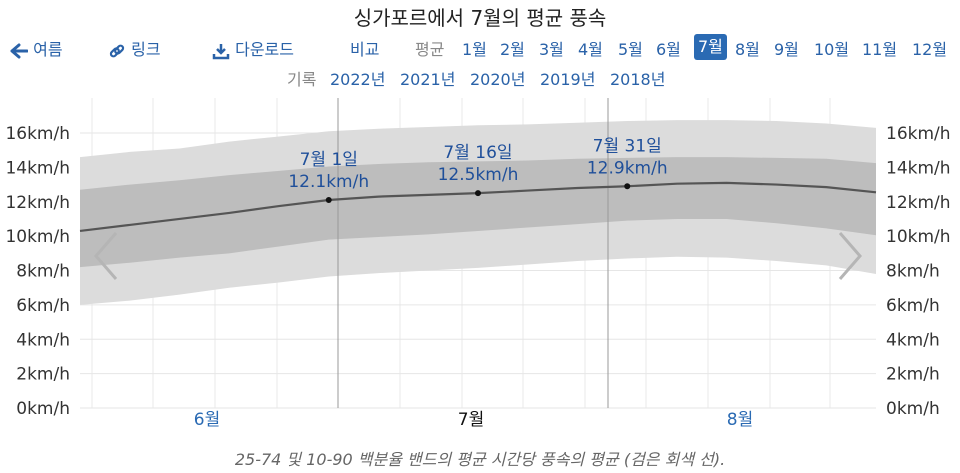 The width and height of the screenshot is (960, 473). I want to click on chevron-left-icon, so click(106, 256).